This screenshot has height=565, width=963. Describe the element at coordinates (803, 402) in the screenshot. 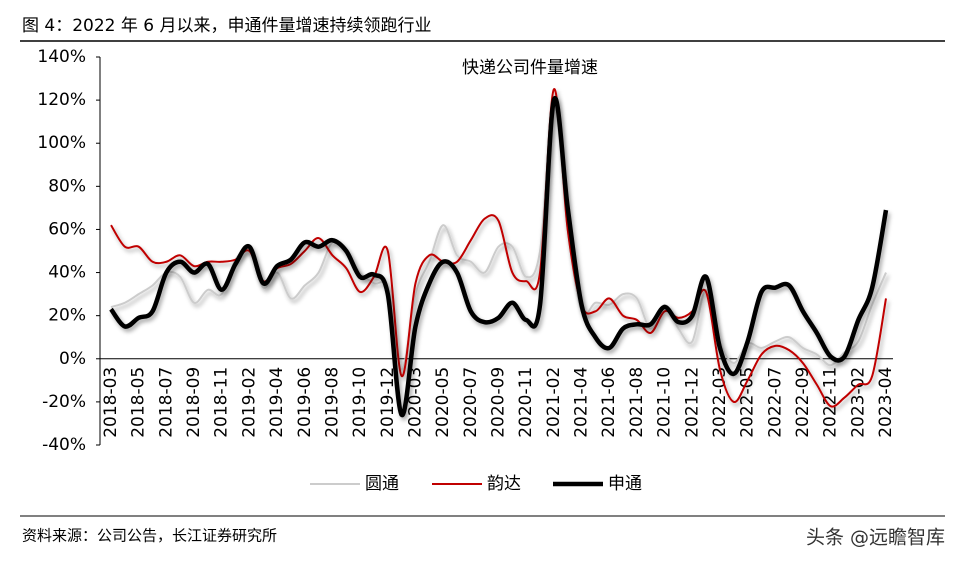

I see `x-tick-label: 2022-09` at that location.